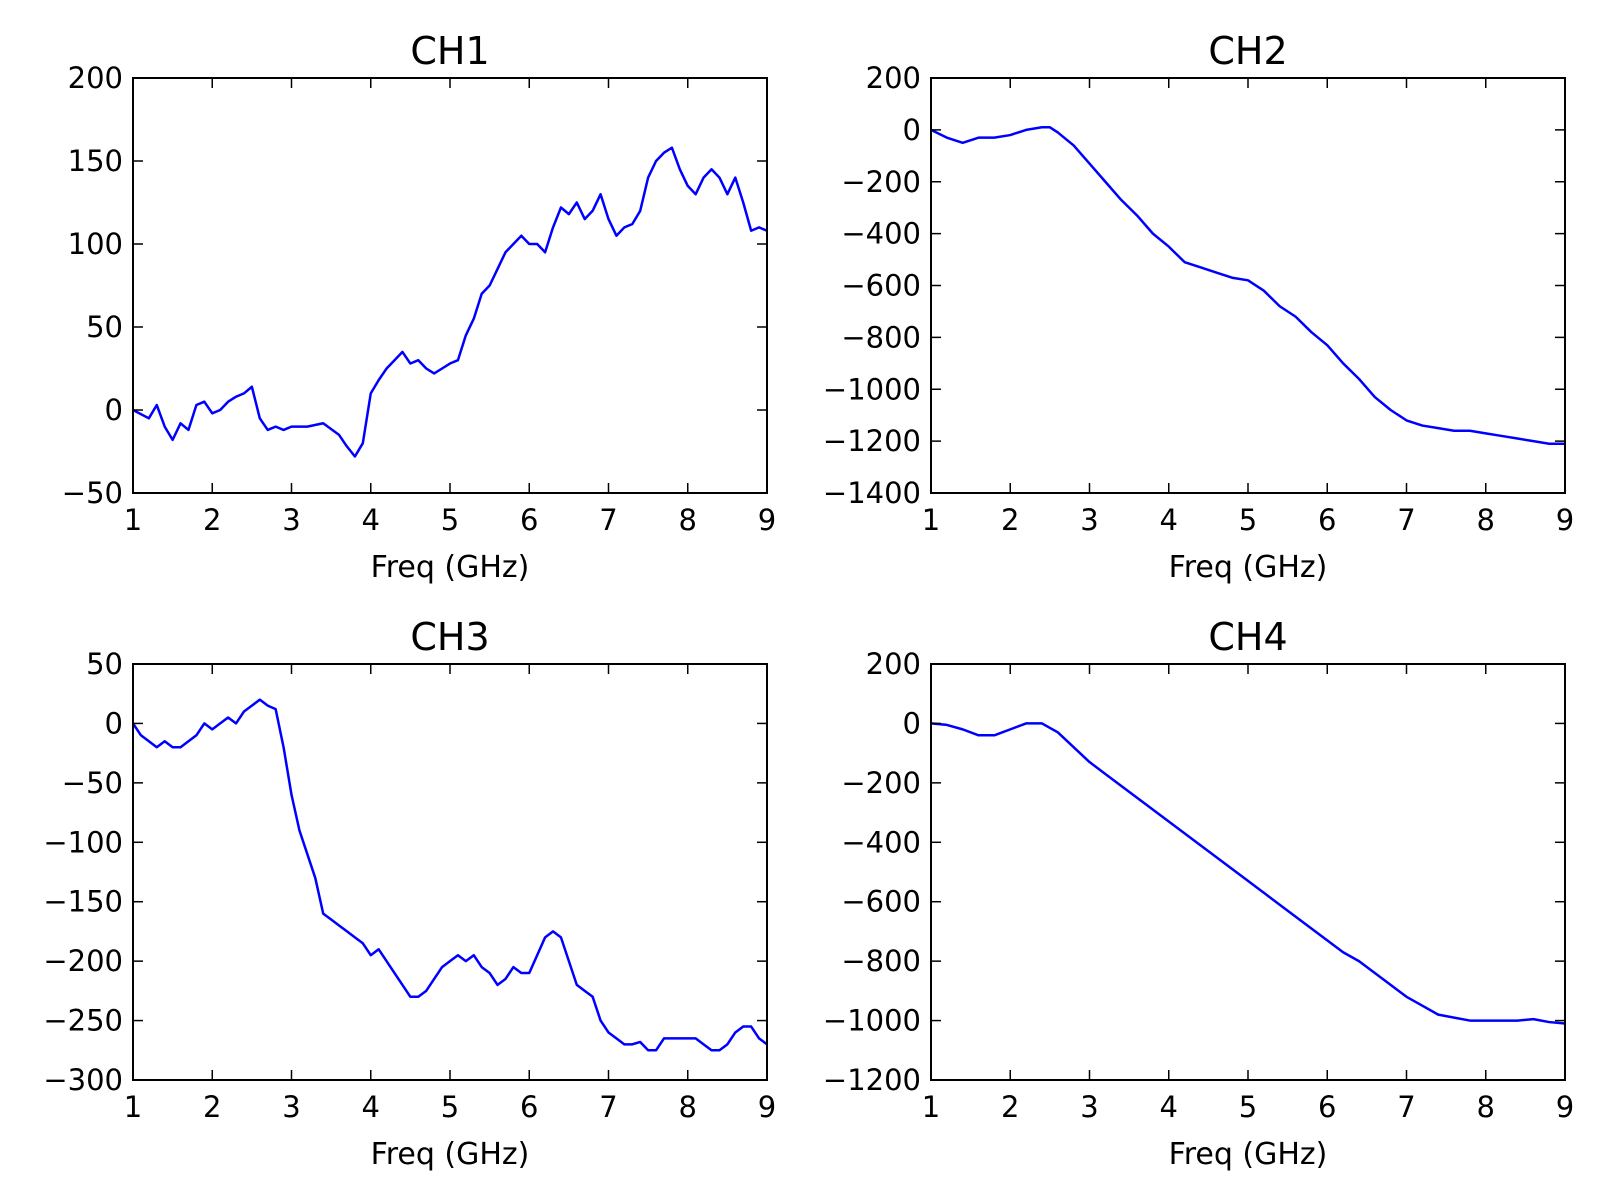  Describe the element at coordinates (449, 51) in the screenshot. I see `plot-title: CH1` at that location.